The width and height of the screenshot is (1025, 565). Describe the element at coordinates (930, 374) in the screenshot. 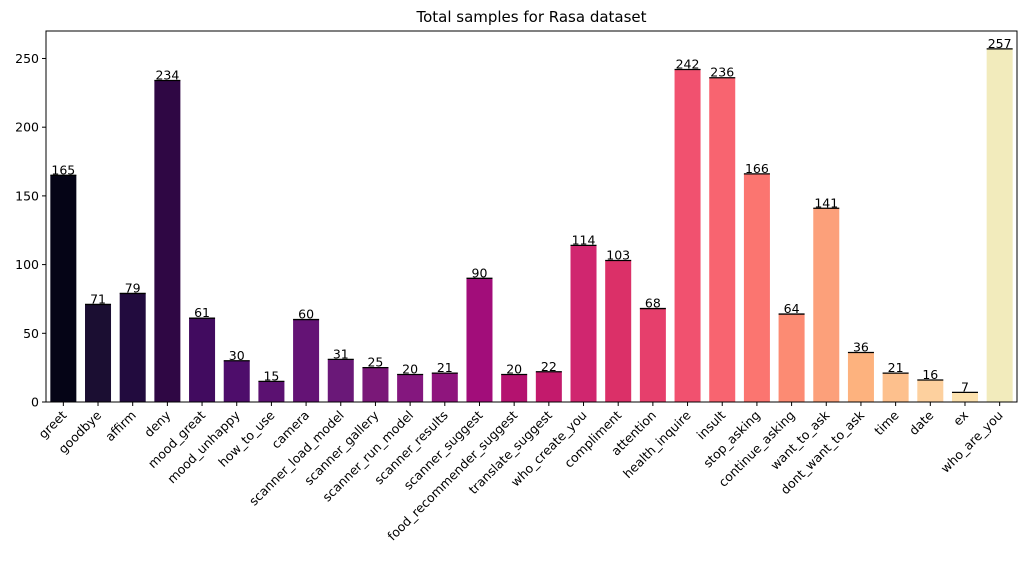

I see `value-label: 16` at that location.